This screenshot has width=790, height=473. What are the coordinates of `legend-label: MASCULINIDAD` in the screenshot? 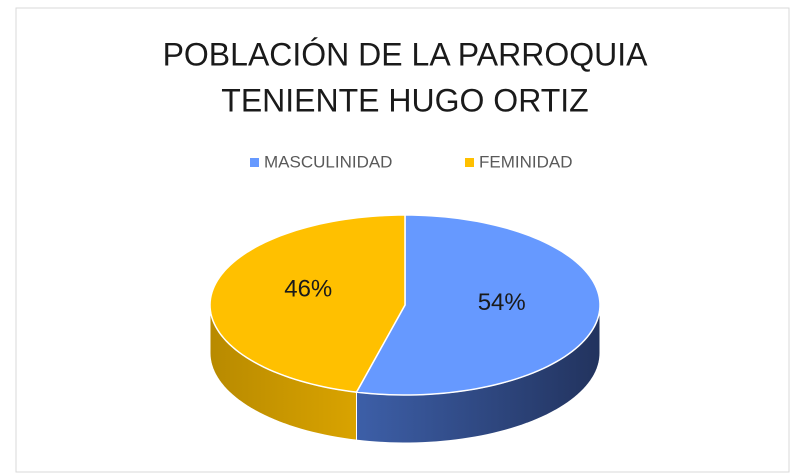 It's located at (328, 161).